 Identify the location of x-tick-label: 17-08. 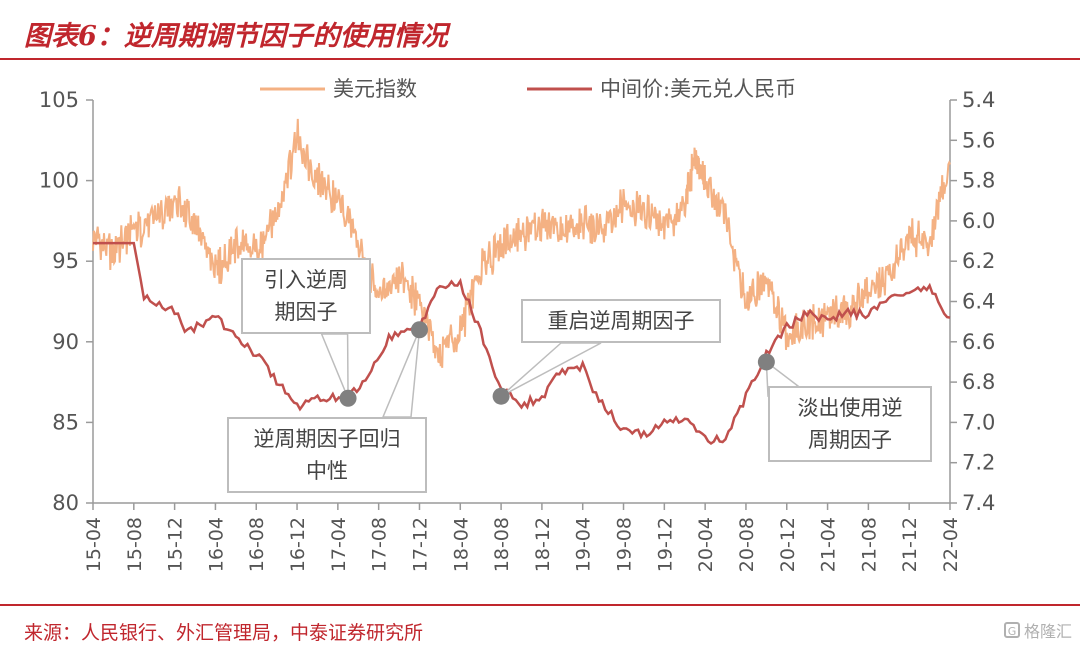
(380, 544).